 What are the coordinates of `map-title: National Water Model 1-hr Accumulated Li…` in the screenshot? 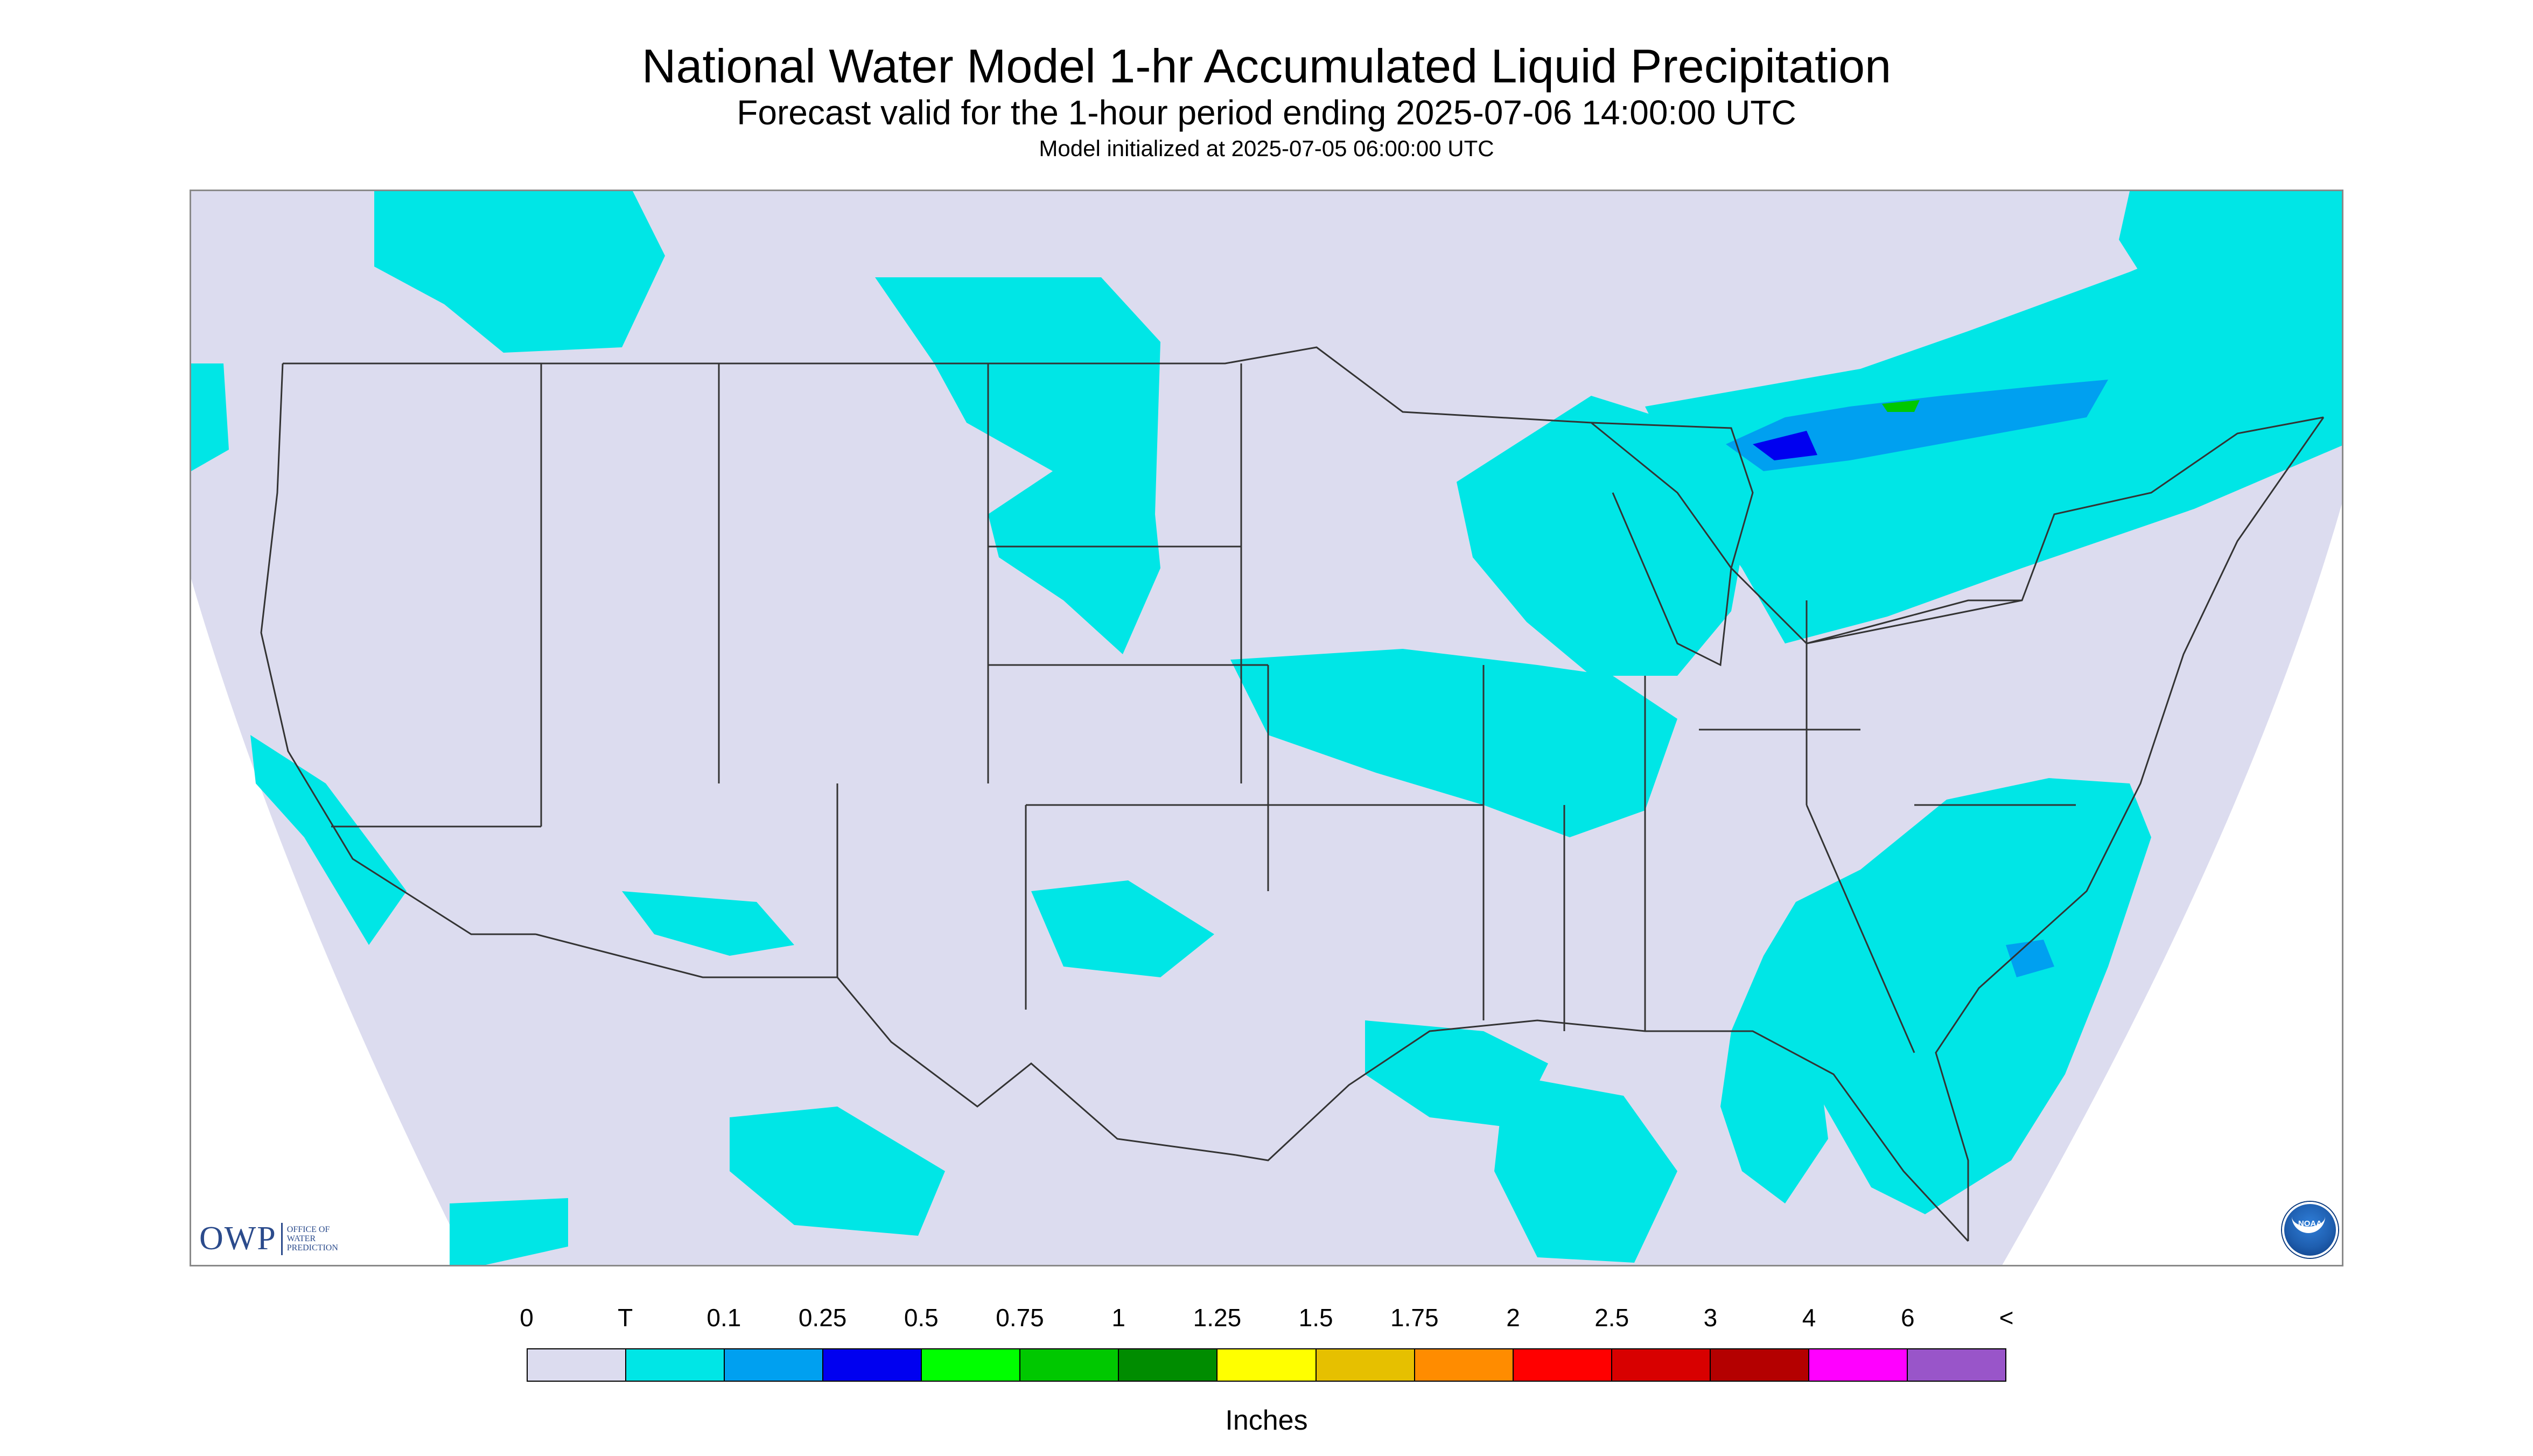 It's located at (1266, 66).